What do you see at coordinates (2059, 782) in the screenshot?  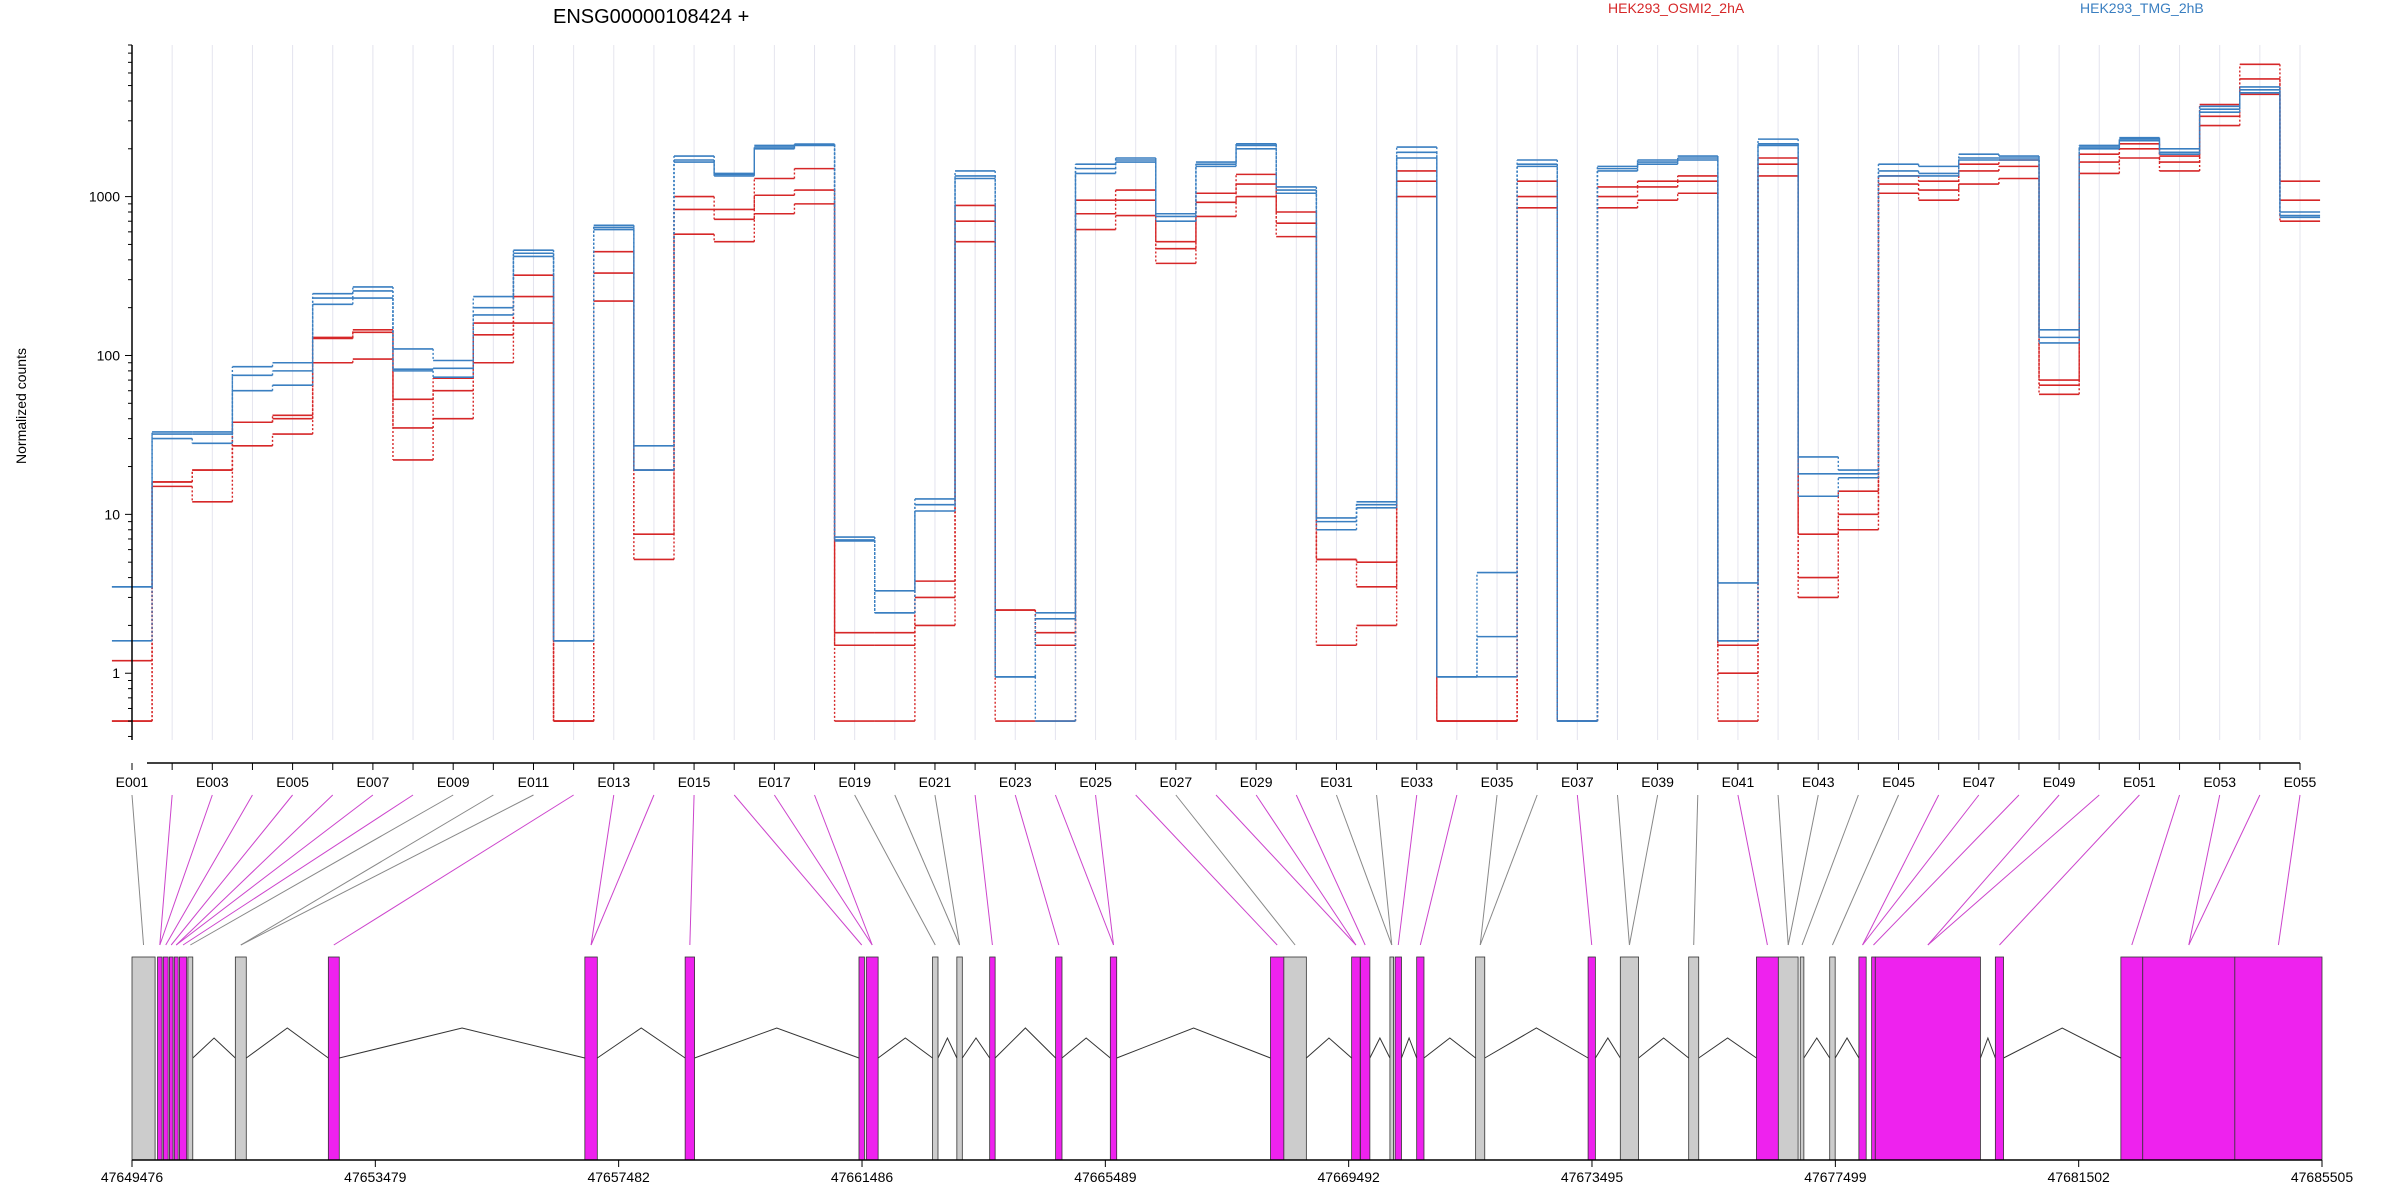 I see `x-tick-label: E049` at bounding box center [2059, 782].